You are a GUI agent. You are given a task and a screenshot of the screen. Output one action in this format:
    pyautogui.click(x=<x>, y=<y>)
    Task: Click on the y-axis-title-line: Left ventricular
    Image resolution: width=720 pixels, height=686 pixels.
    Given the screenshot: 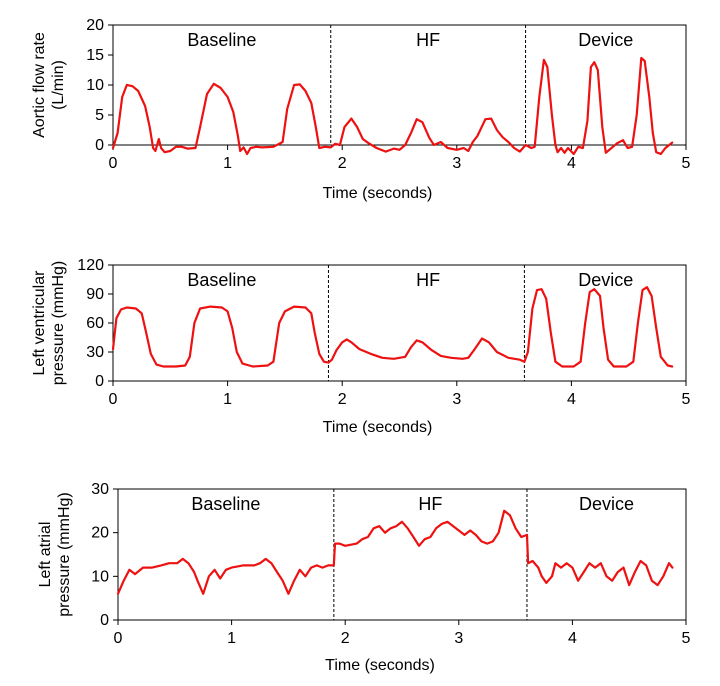 What is the action you would take?
    pyautogui.click(x=39, y=323)
    